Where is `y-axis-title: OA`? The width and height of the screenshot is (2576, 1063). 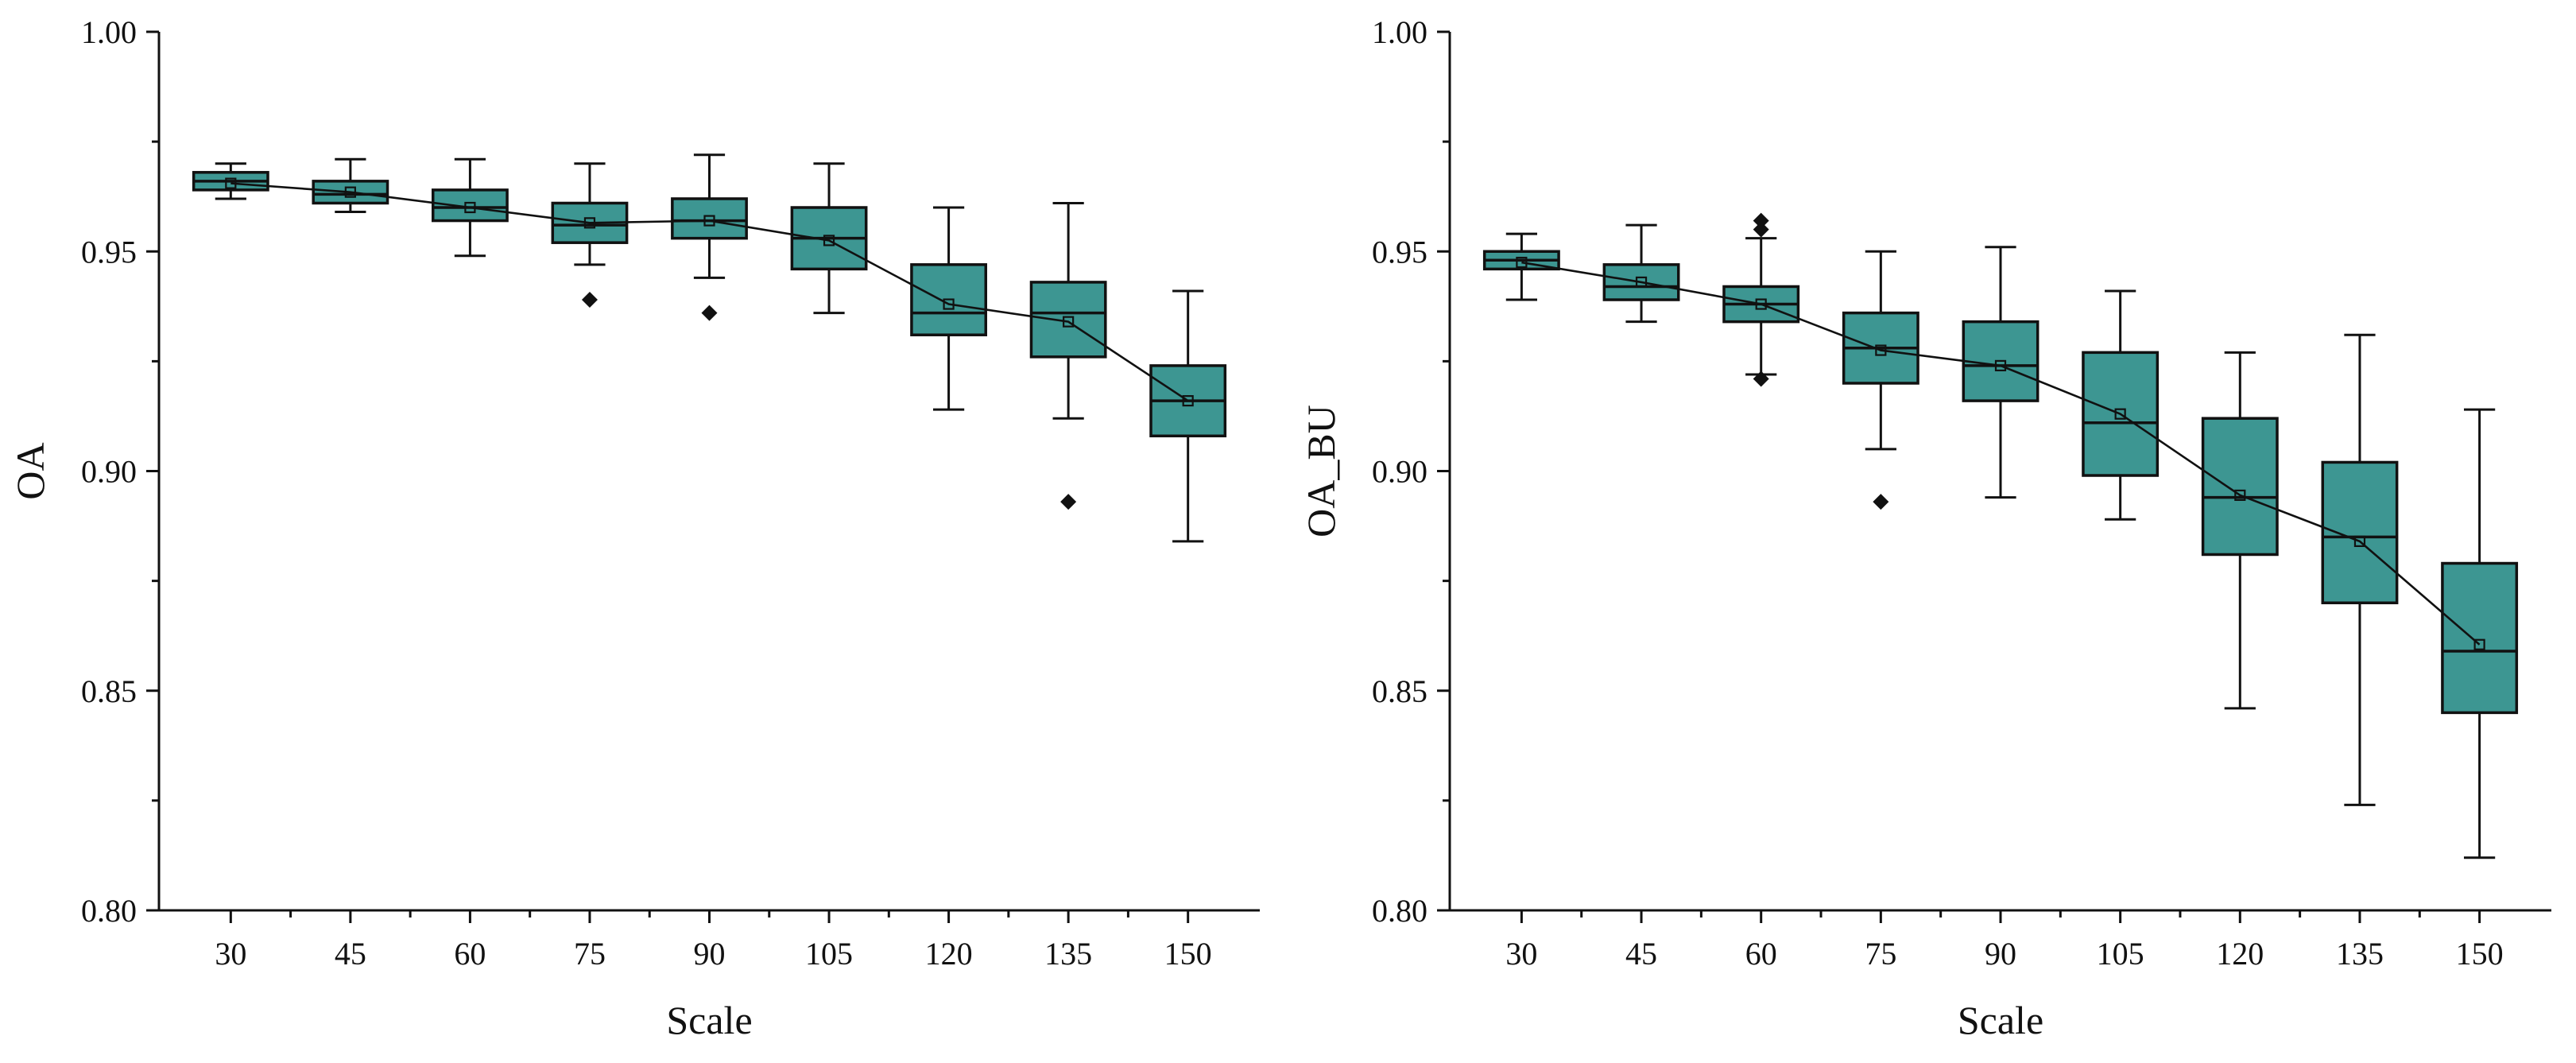
y-axis-title: OA is located at coordinates (30, 470).